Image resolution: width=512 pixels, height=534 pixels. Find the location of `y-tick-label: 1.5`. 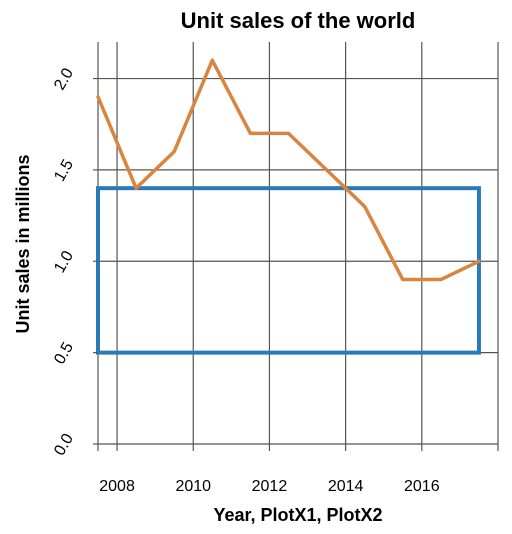

y-tick-label: 1.5 is located at coordinates (64, 171).